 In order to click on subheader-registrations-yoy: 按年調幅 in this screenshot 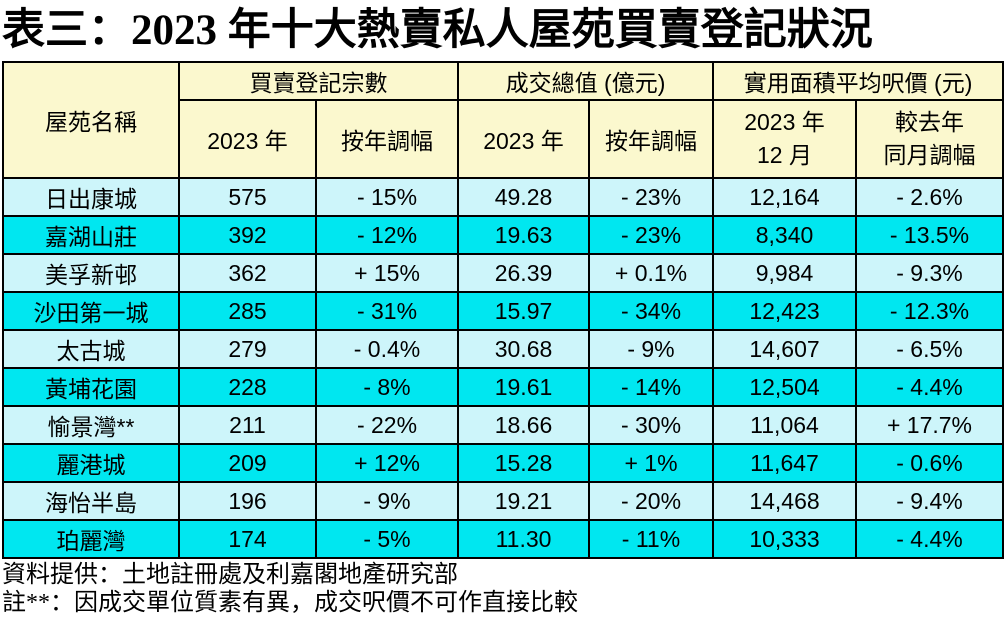, I will do `click(387, 139)`.